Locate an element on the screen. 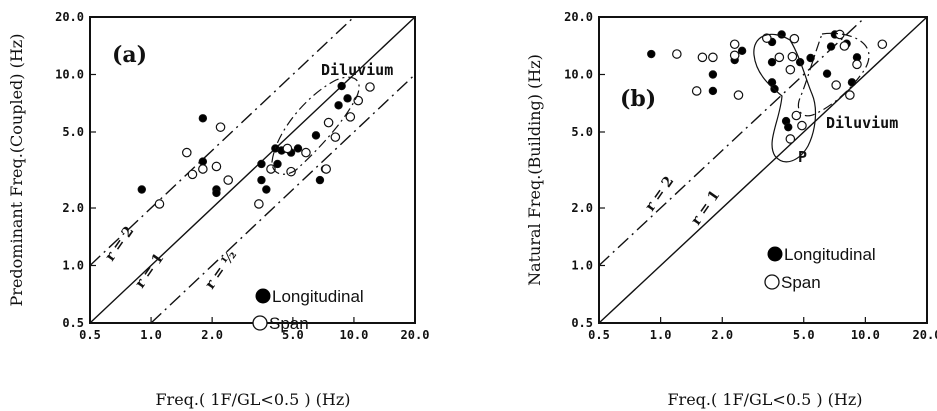  legend-label-longitudinal-b: Longitudinal is located at coordinates (830, 254).